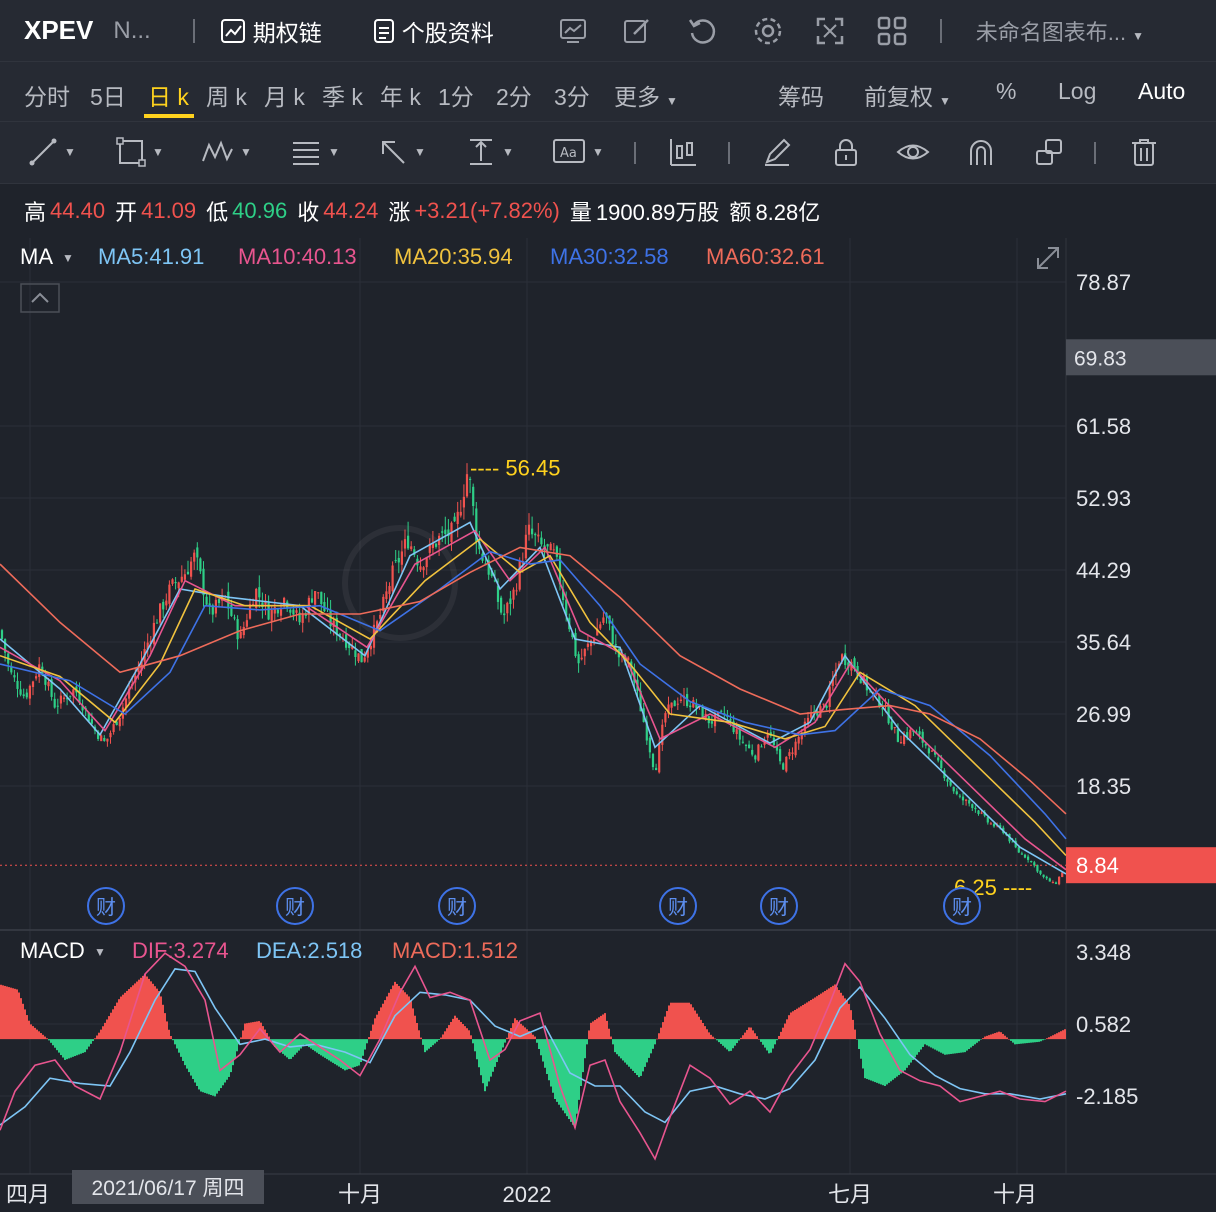 The height and width of the screenshot is (1212, 1216). I want to click on layout-selector: 未命名图表布... ▼, so click(1060, 31).